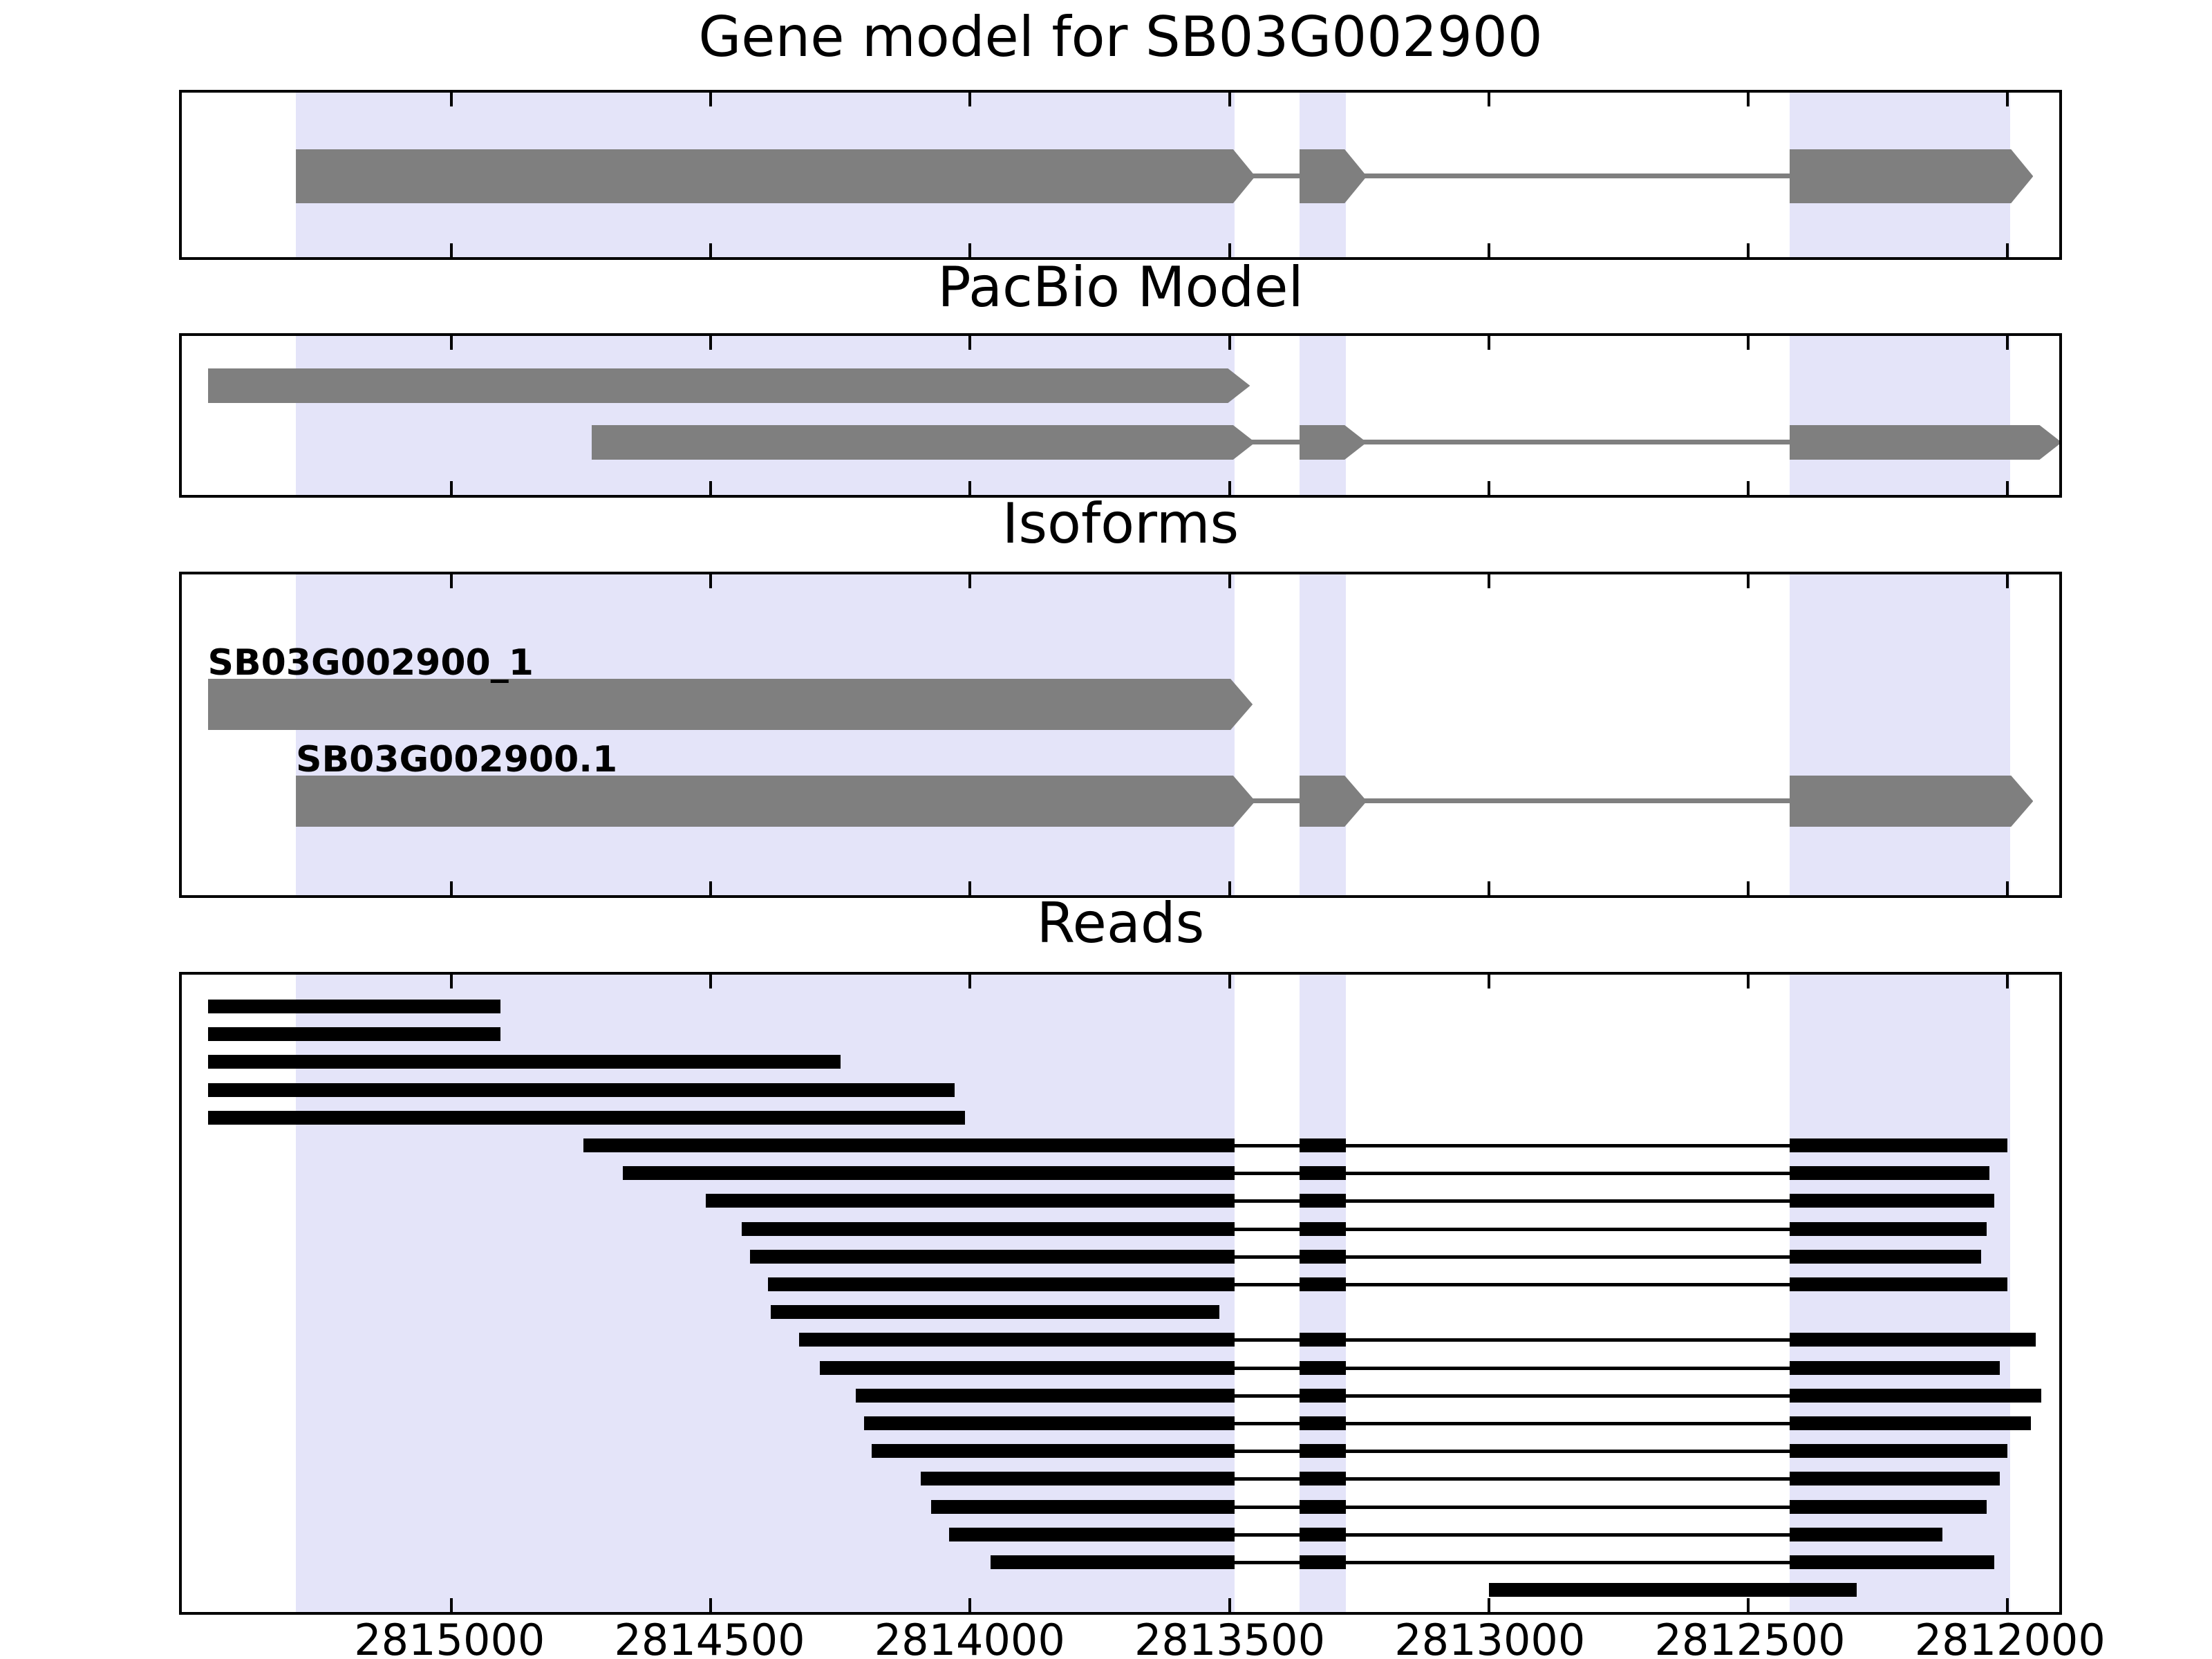  Describe the element at coordinates (1120, 37) in the screenshot. I see `gene-model-title: Gene model for SB03G002900` at that location.